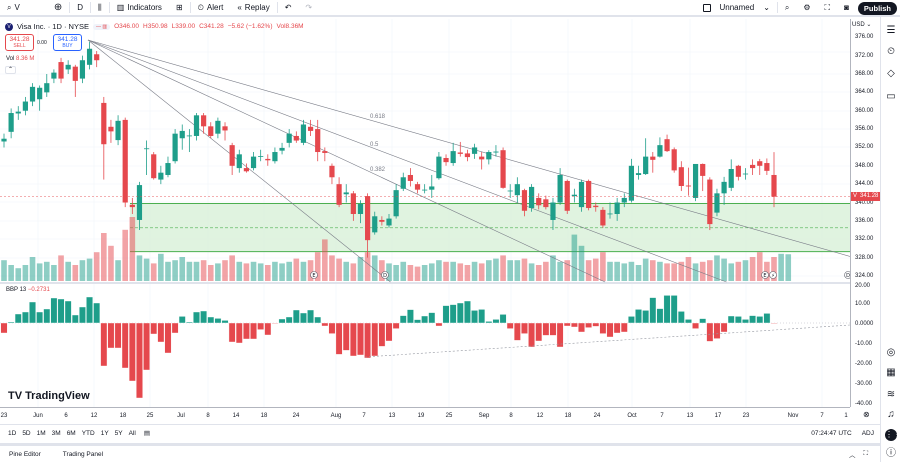 The height and width of the screenshot is (462, 900). I want to click on adjust-toggle: ADJ, so click(867, 433).